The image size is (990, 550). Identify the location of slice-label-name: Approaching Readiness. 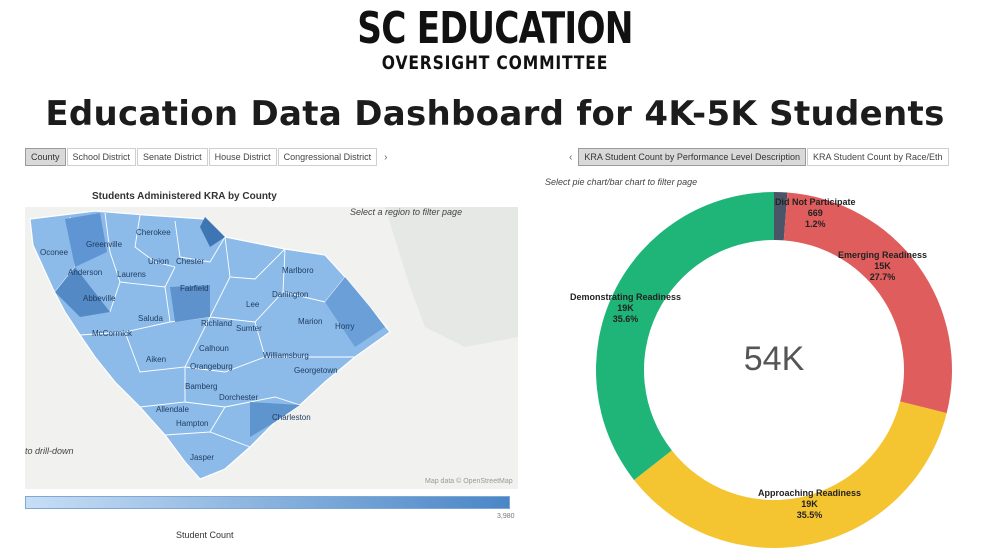
(810, 493).